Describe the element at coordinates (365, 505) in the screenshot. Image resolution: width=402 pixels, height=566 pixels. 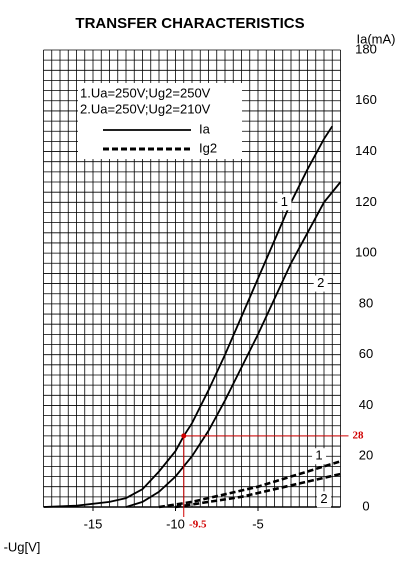
I see `y-tick-label: 0` at that location.